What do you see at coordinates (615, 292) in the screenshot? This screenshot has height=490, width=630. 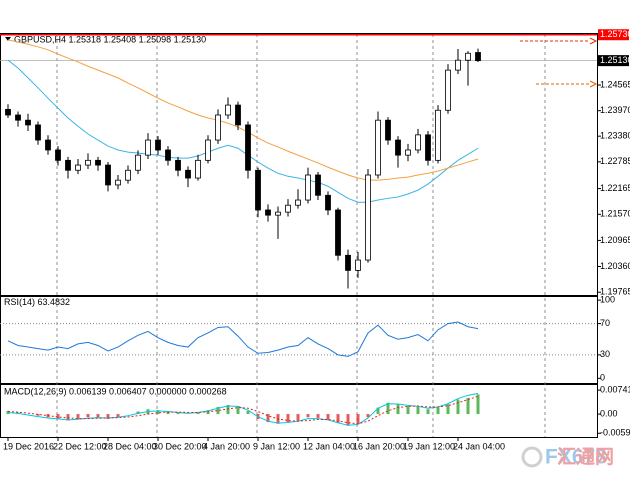 I see `y-tick-label: 1.19765` at bounding box center [615, 292].